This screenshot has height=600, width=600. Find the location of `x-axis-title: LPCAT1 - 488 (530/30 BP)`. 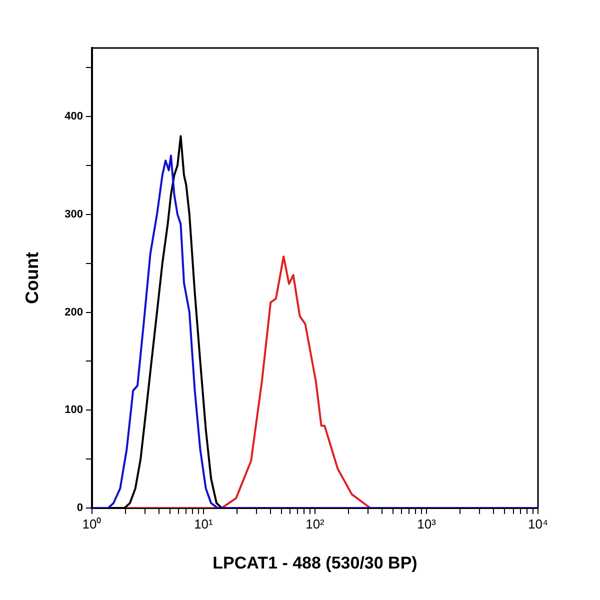

x-axis-title: LPCAT1 - 488 (530/30 BP) is located at coordinates (315, 562).